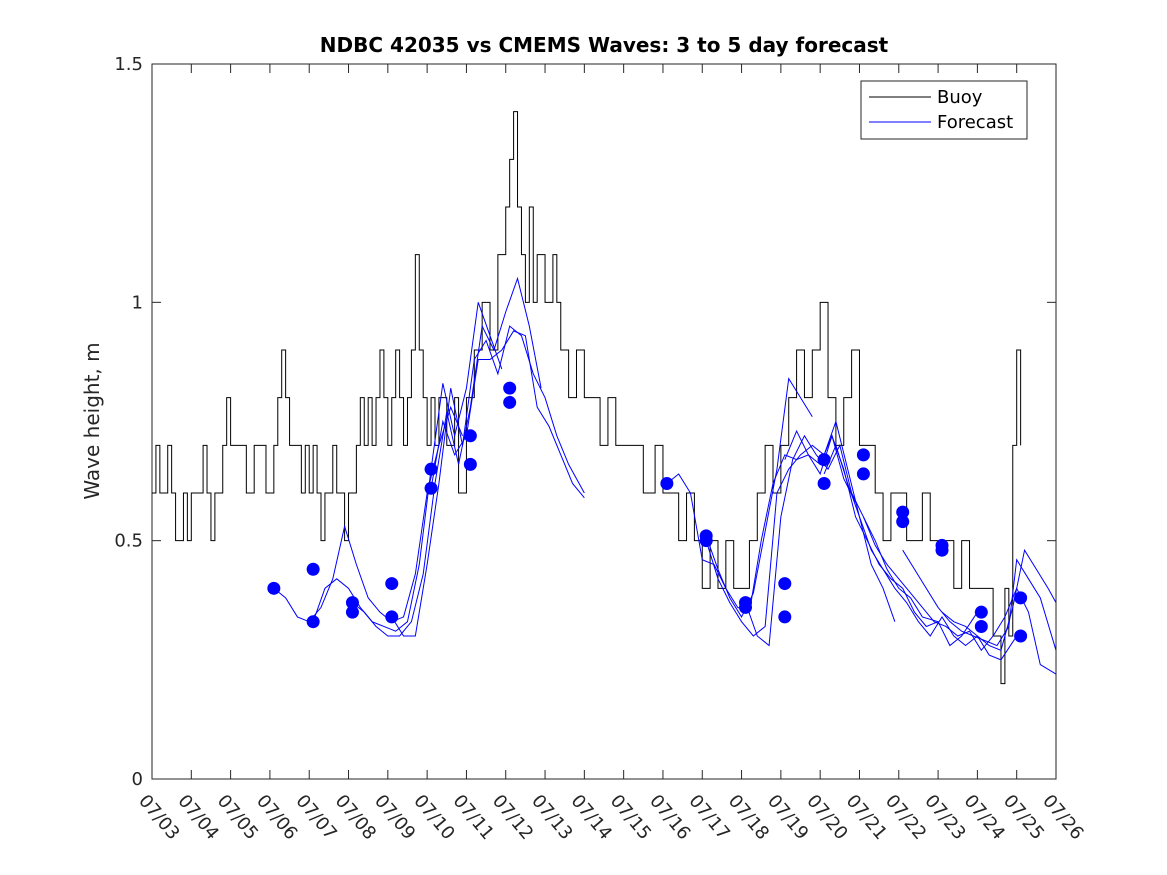 Image resolution: width=1167 pixels, height=875 pixels. I want to click on y-axis-label: Wave height, m, so click(92, 420).